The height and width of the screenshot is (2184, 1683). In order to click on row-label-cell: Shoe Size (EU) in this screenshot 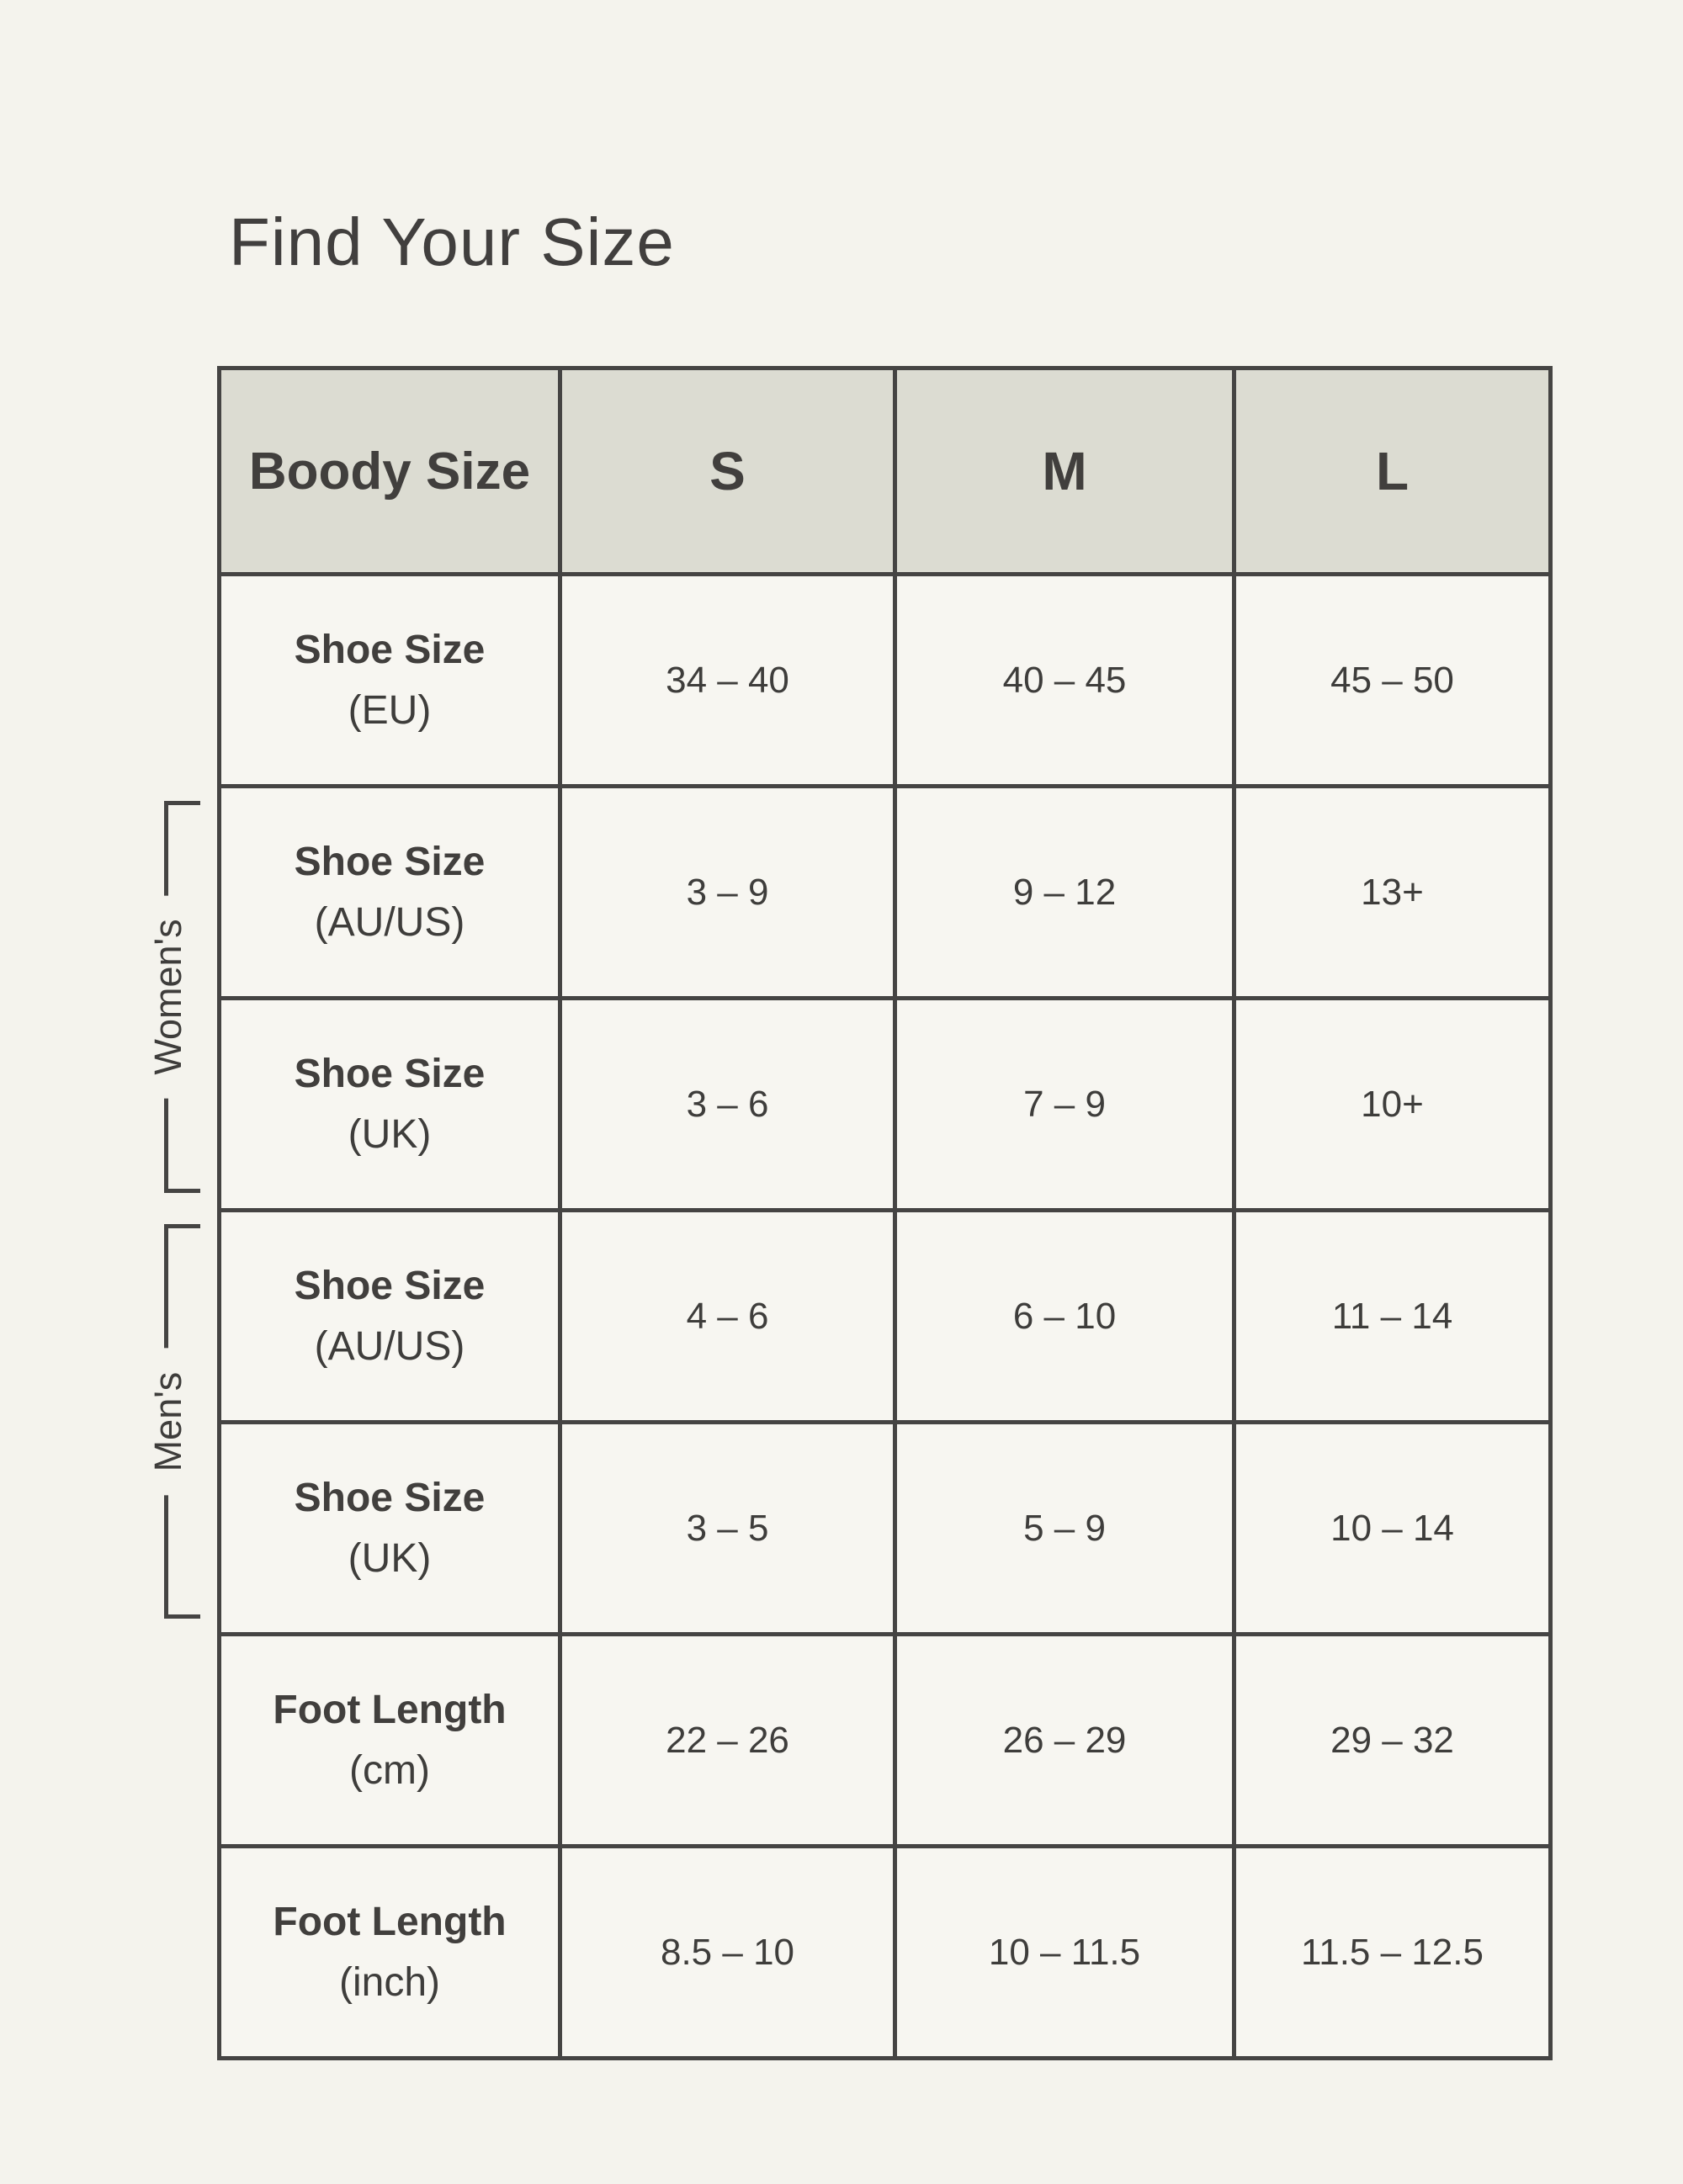, I will do `click(389, 680)`.